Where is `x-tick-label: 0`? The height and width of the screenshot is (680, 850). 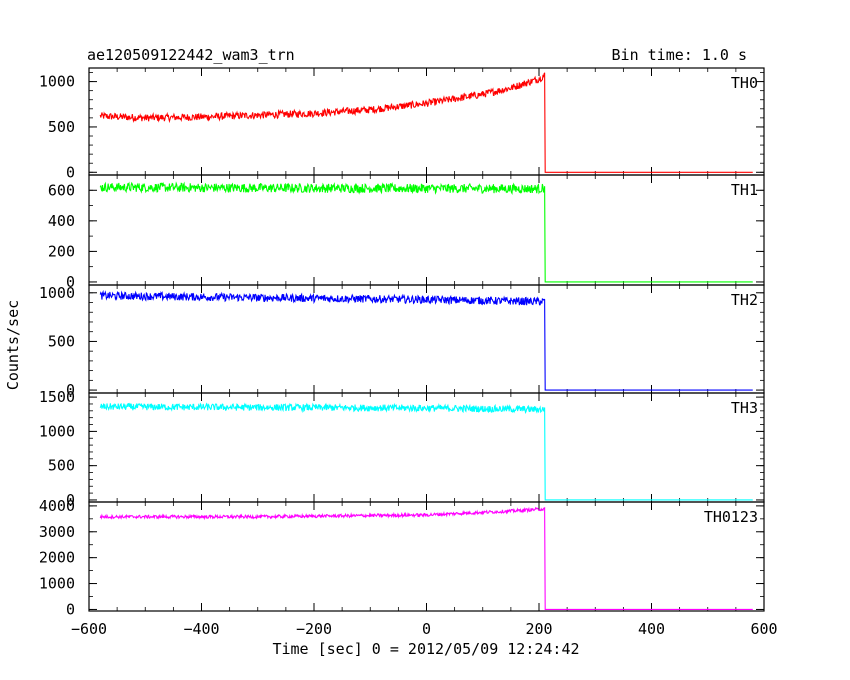
x-tick-label: 0 is located at coordinates (426, 629).